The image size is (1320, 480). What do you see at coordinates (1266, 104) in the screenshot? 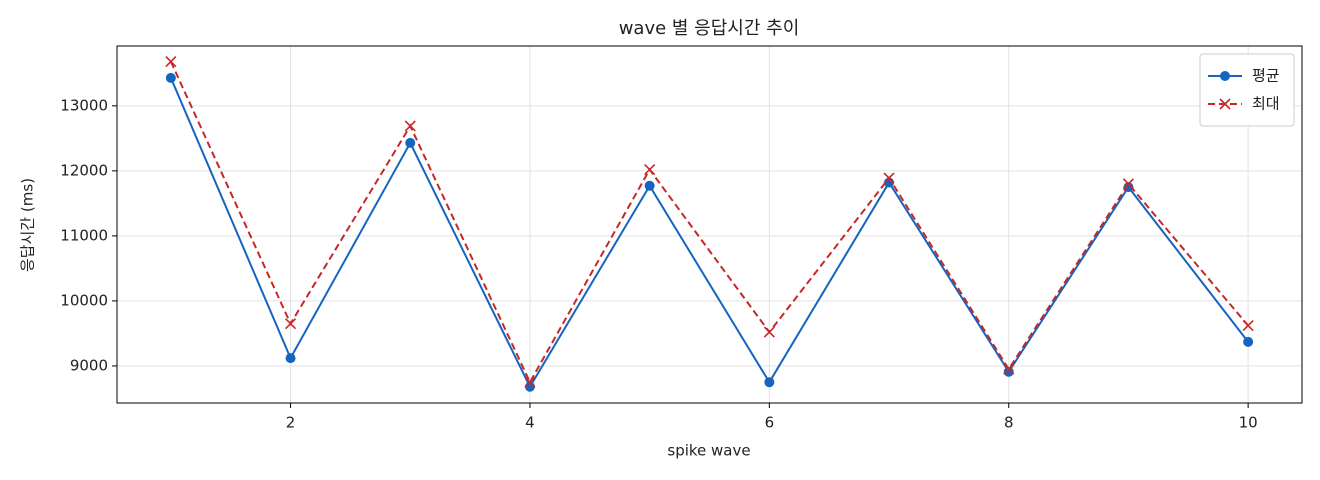
I see `legend-label: 최대` at bounding box center [1266, 104].